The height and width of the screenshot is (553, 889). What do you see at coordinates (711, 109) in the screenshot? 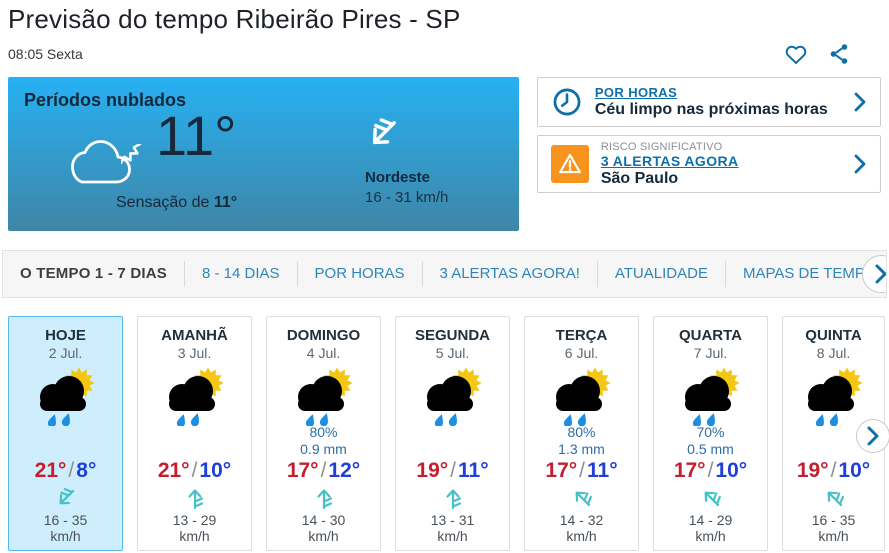
I see `hourly-subtitle: Céu limpo nas próximas horas` at bounding box center [711, 109].